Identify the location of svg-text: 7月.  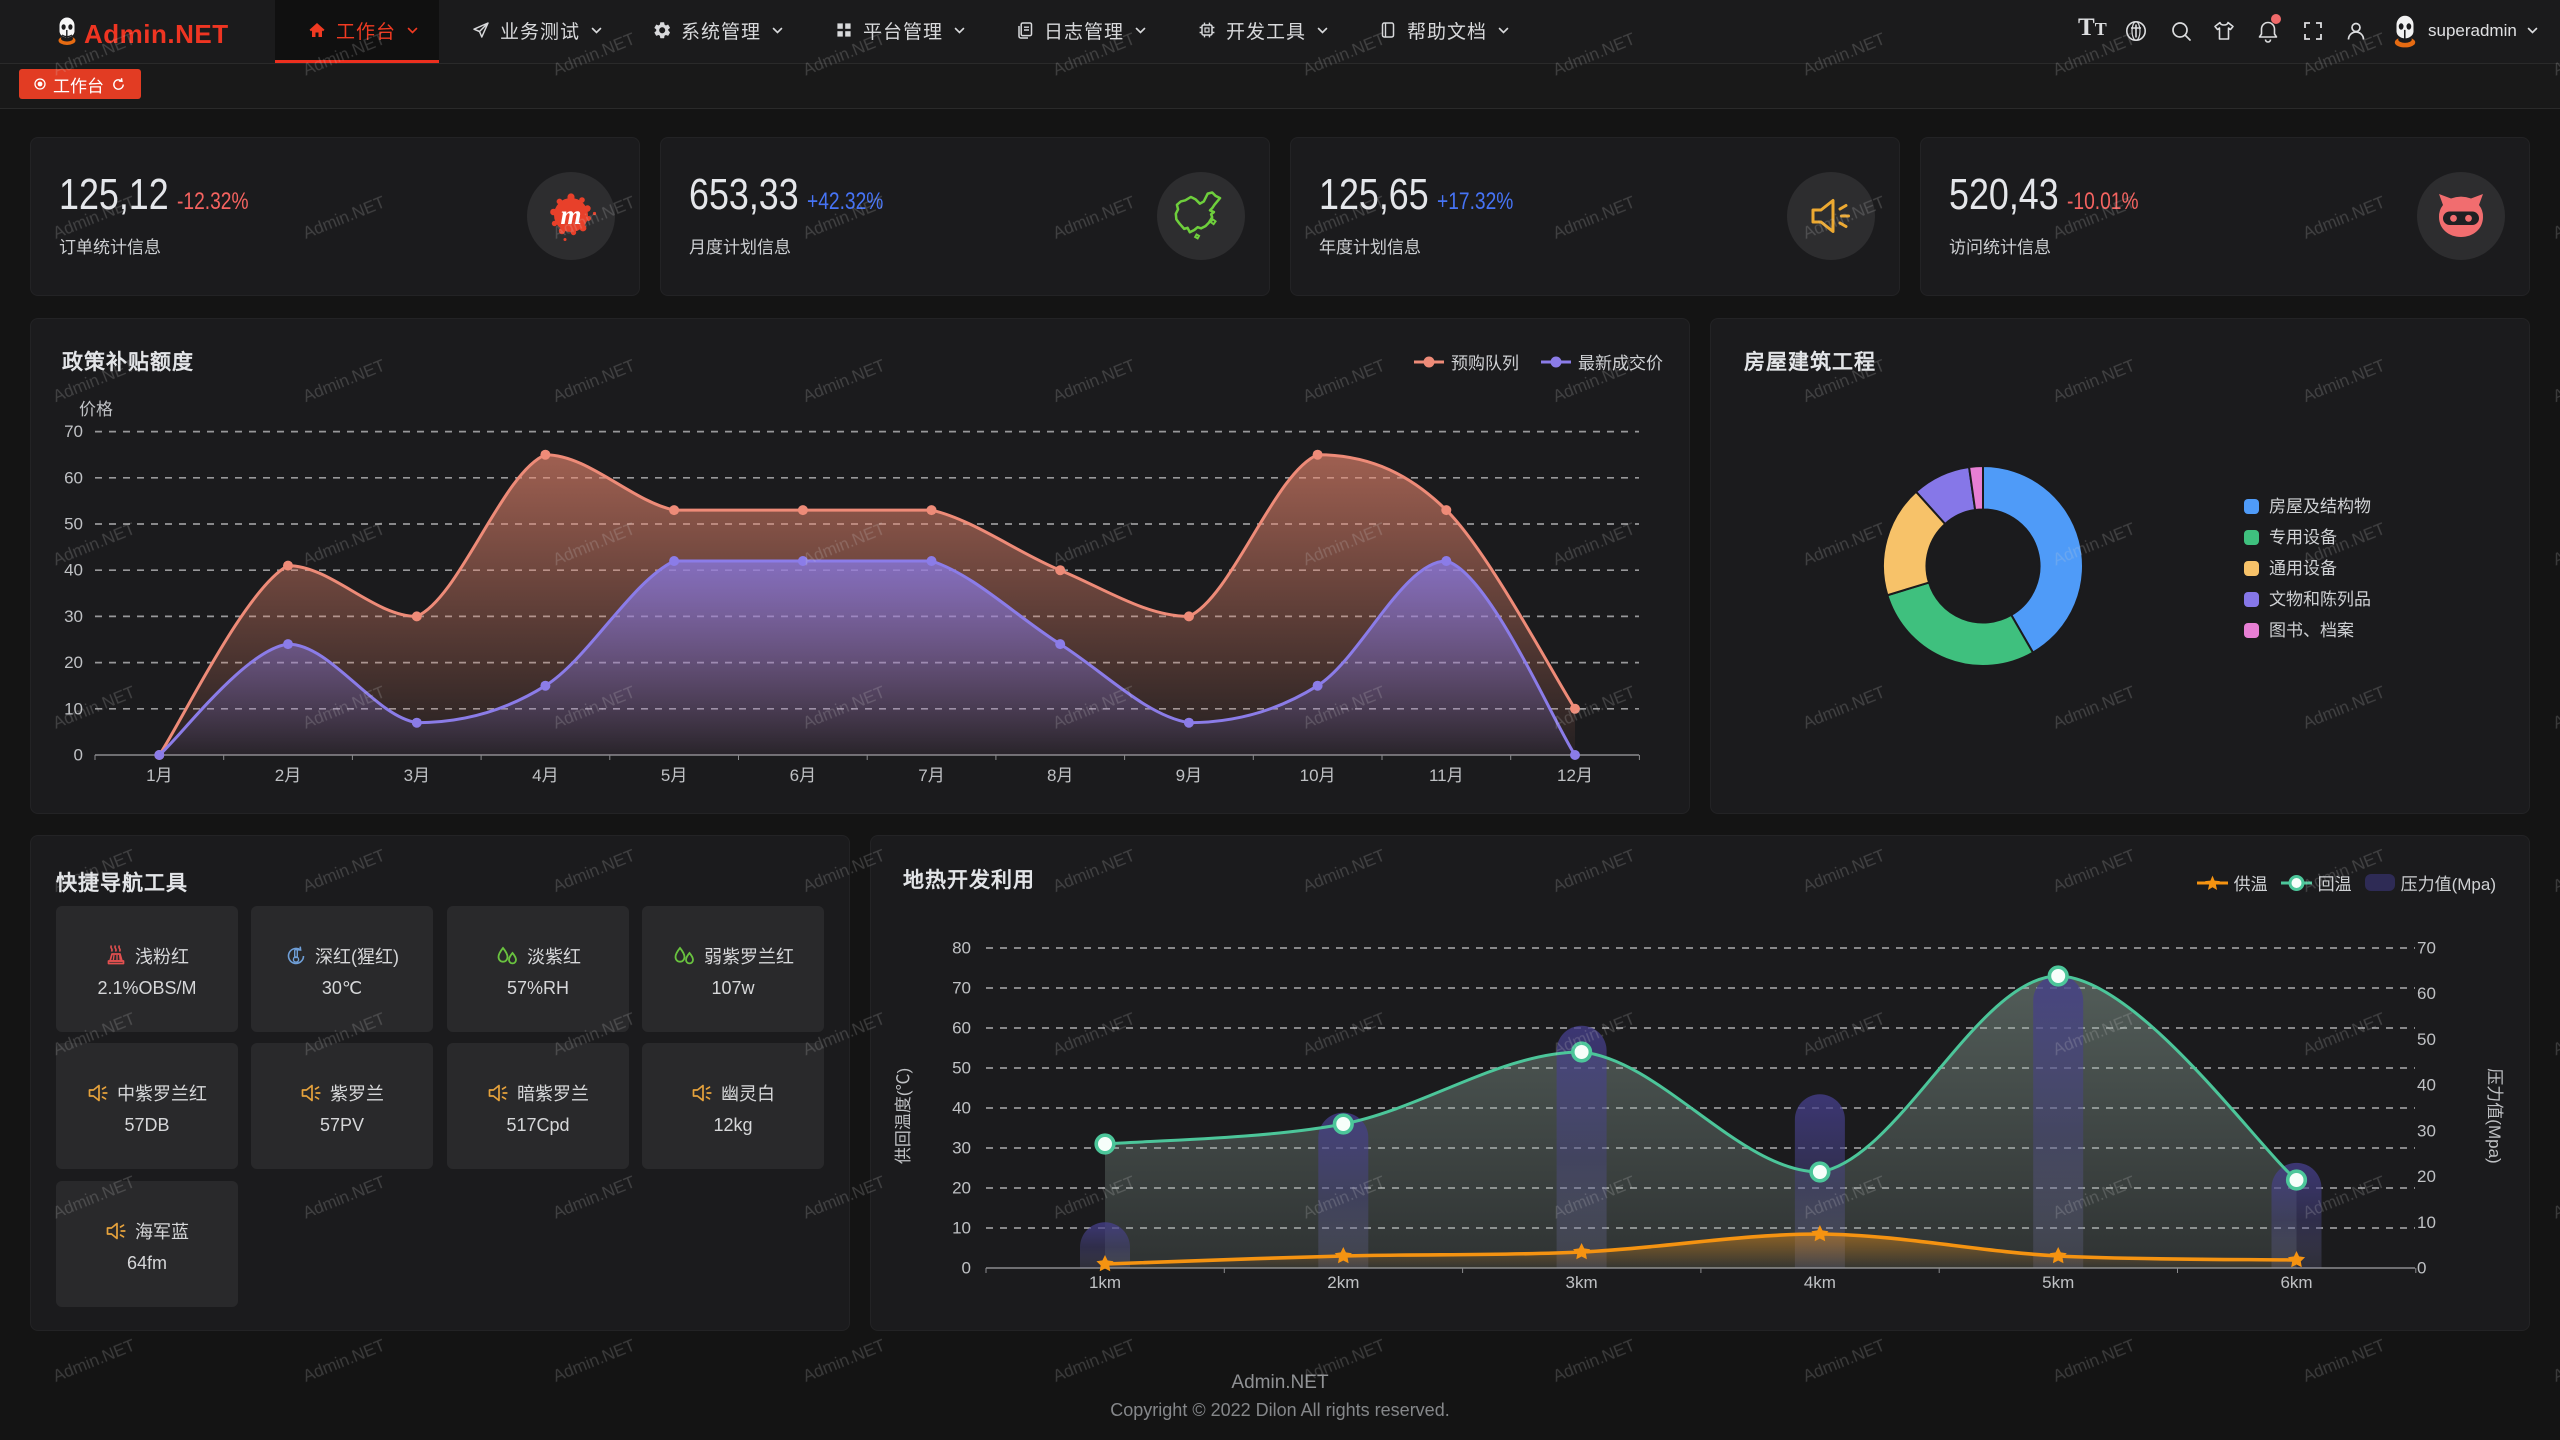
(931, 775).